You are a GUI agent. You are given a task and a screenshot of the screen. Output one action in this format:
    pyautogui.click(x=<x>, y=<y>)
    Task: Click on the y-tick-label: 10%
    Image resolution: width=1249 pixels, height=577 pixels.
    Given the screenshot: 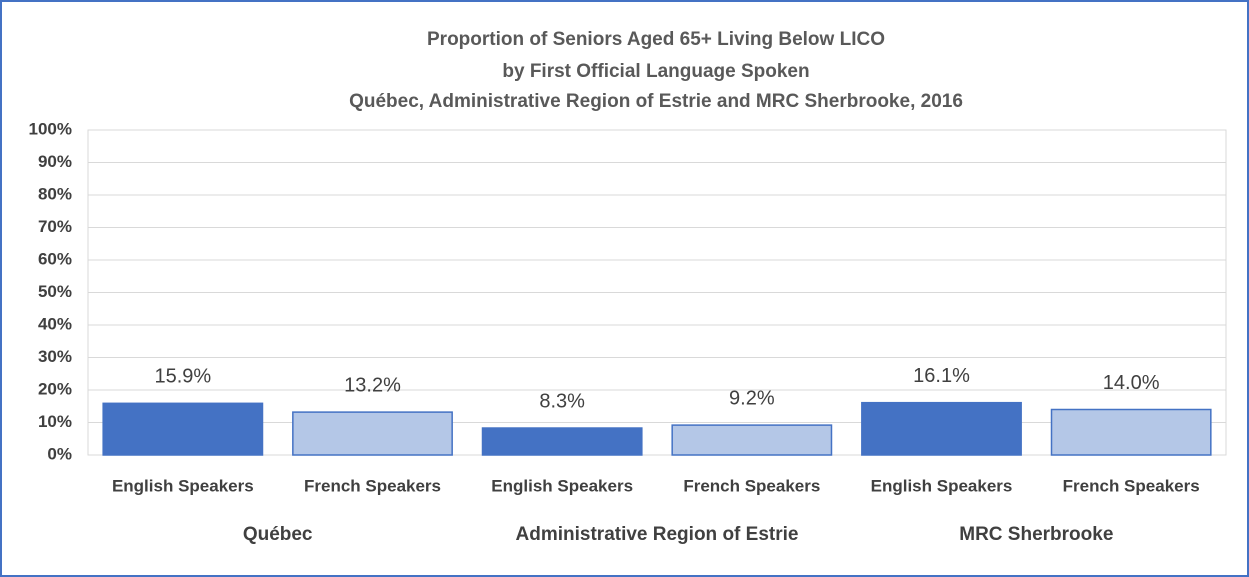 What is the action you would take?
    pyautogui.click(x=55, y=421)
    